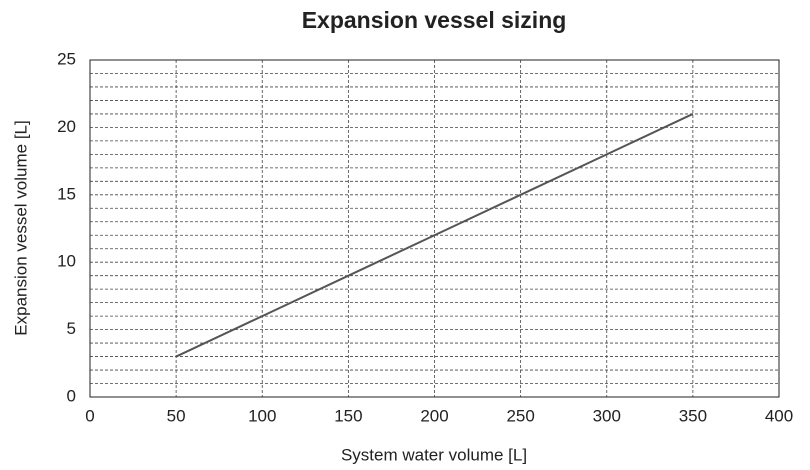  Describe the element at coordinates (71, 395) in the screenshot. I see `y-tick-label: 0` at that location.